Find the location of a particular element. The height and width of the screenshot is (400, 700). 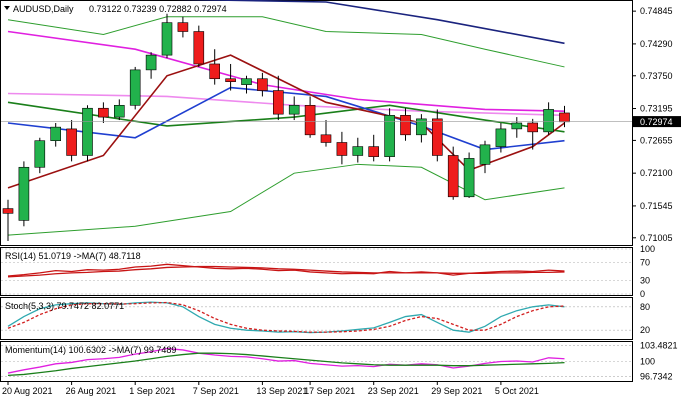

indicator-line-stoch_dashed is located at coordinates (286, 317).